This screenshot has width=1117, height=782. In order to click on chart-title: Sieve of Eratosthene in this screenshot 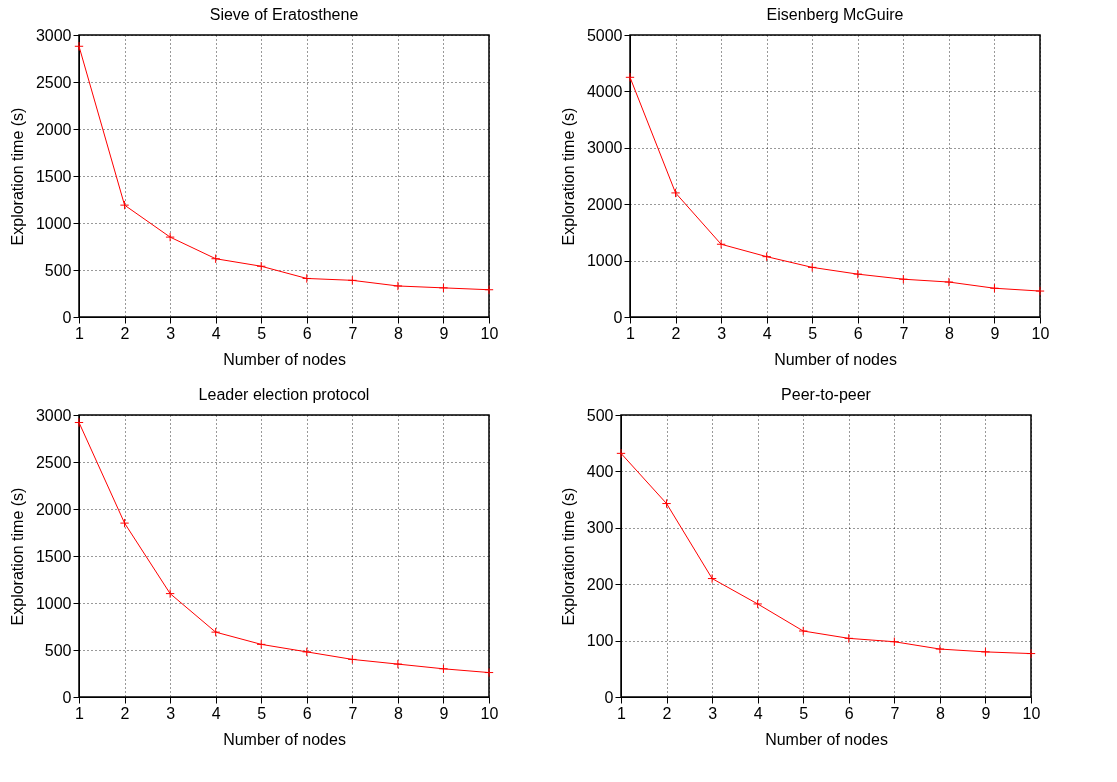, I will do `click(284, 14)`.